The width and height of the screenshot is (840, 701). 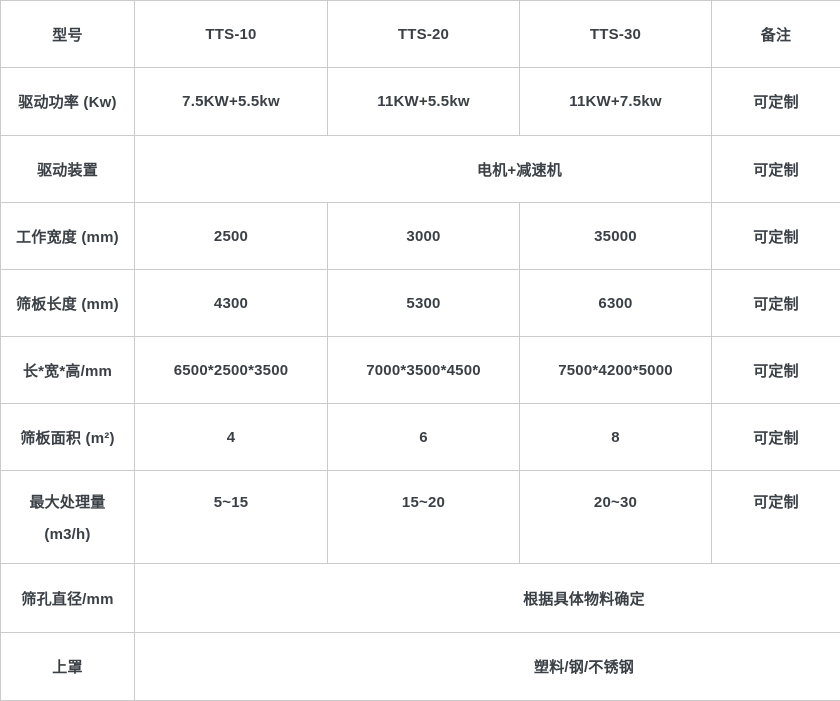 What do you see at coordinates (231, 102) in the screenshot?
I see `cell-value: 7.5KW+5.5kw` at bounding box center [231, 102].